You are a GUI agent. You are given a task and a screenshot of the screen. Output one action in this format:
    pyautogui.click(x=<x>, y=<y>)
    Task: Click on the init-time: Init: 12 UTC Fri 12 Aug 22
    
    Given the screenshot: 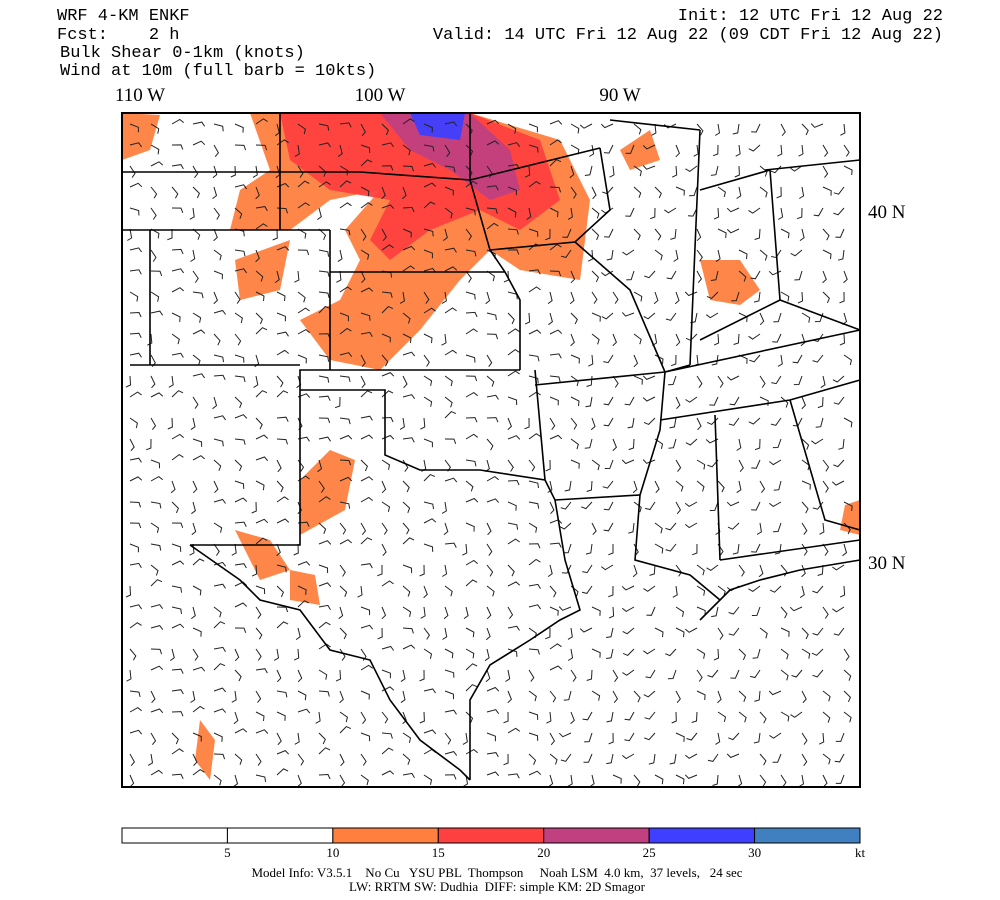 What is the action you would take?
    pyautogui.click(x=810, y=16)
    